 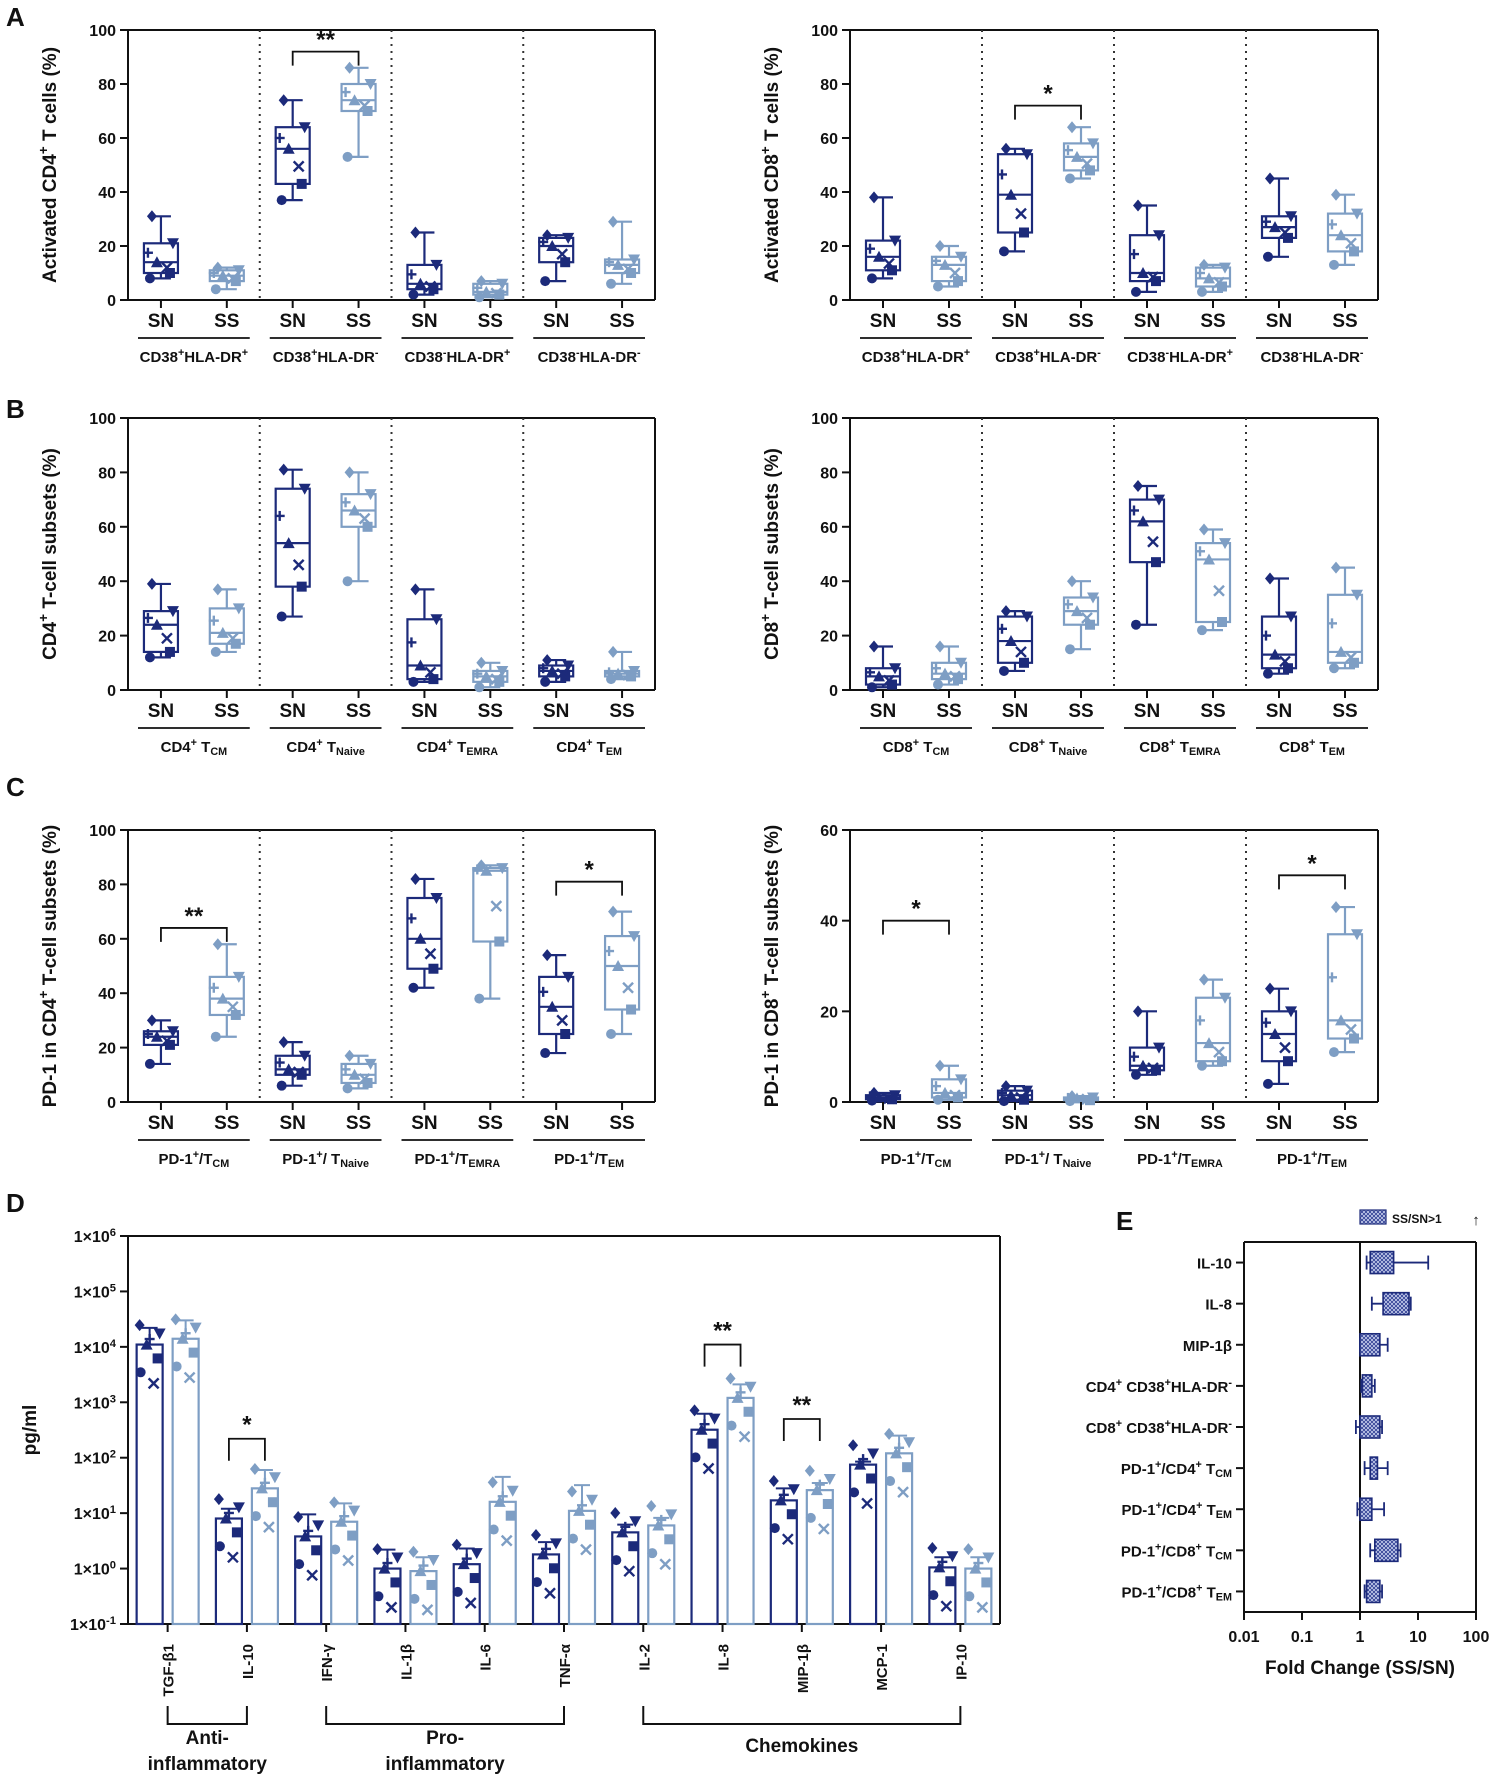 I want to click on y-tick-label: 60, so click(x=107, y=528).